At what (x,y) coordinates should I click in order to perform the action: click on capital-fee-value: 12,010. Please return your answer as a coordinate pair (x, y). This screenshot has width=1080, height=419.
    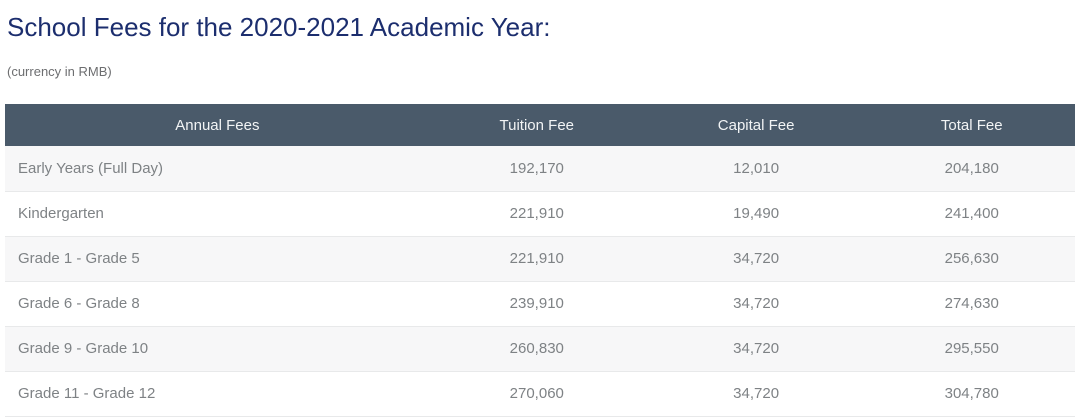
    Looking at the image, I should click on (756, 168).